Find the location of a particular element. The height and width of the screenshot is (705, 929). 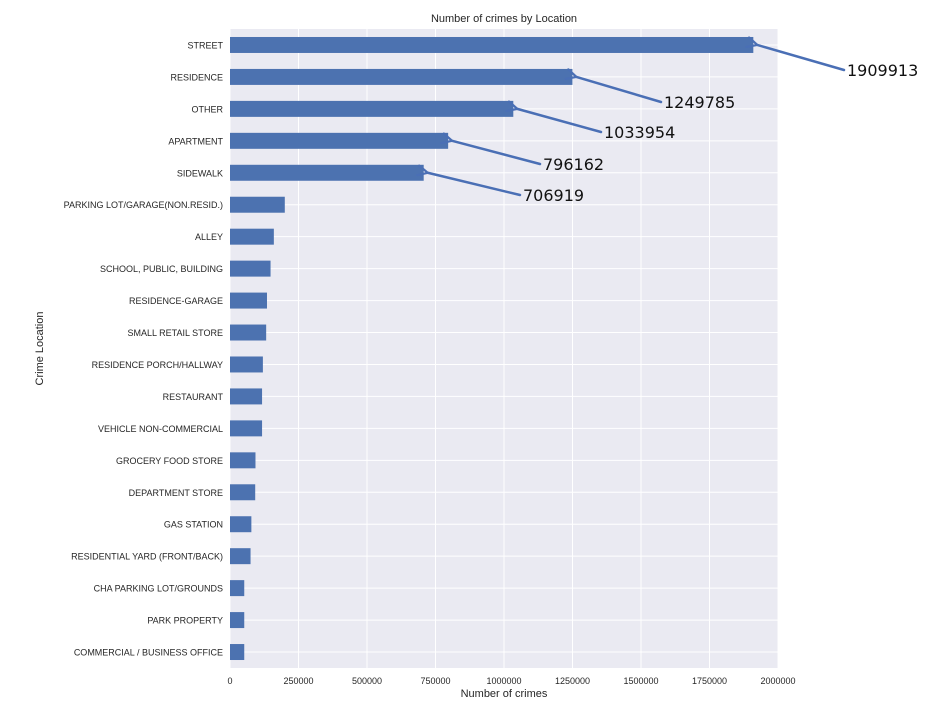

y-tick-label: APARTMENT is located at coordinates (195, 141).